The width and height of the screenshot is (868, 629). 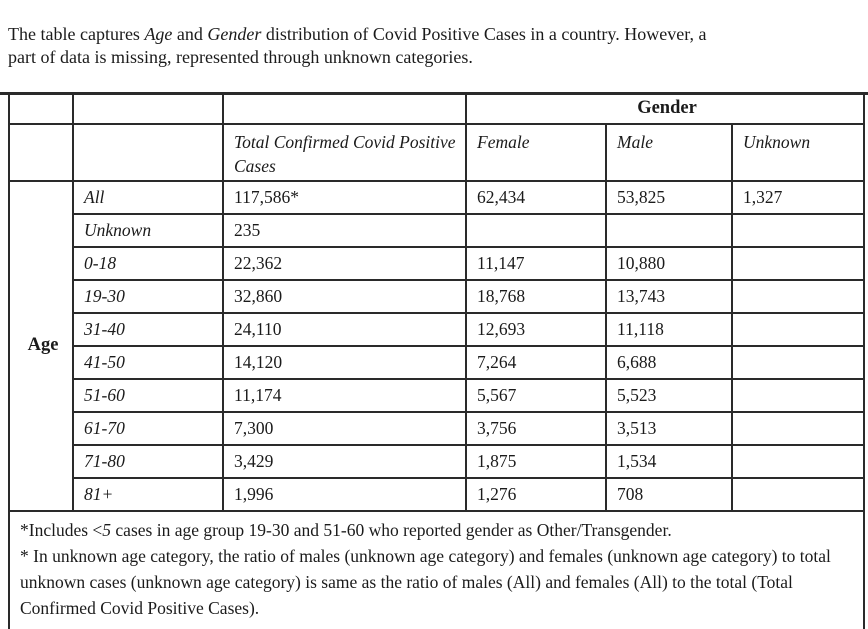 What do you see at coordinates (158, 34) in the screenshot?
I see `intro-age-word: Age` at bounding box center [158, 34].